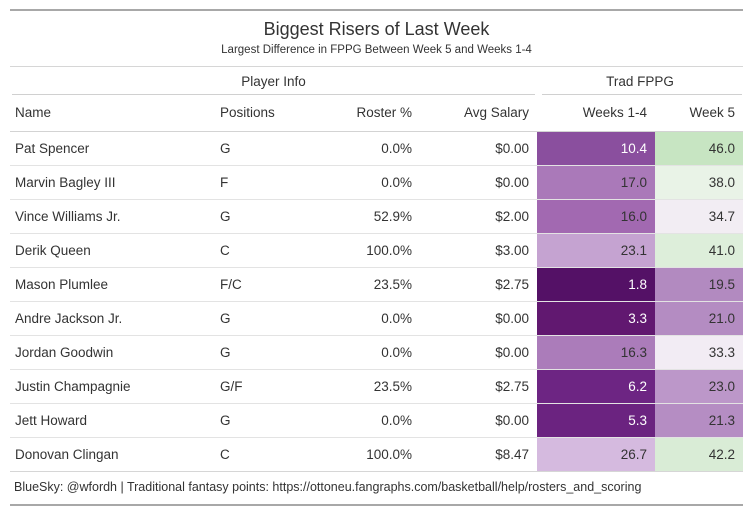  I want to click on weeks-1-4-heatmap-cell: 26.7, so click(596, 455).